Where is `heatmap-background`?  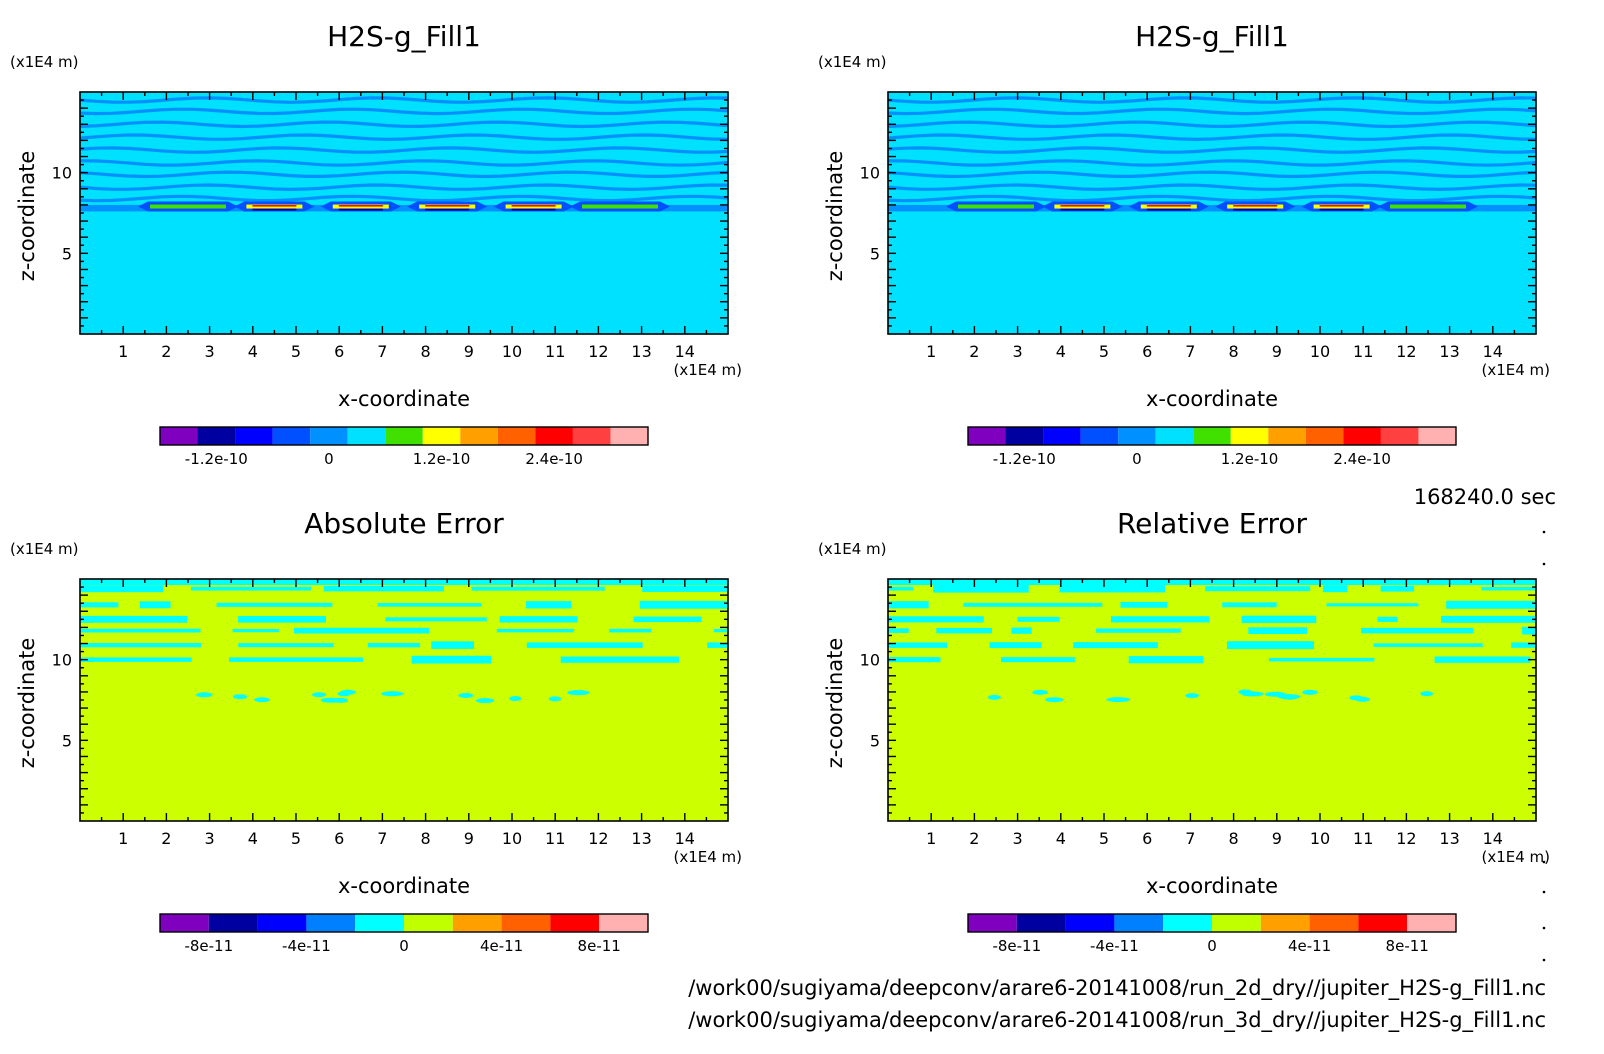 heatmap-background is located at coordinates (404, 213).